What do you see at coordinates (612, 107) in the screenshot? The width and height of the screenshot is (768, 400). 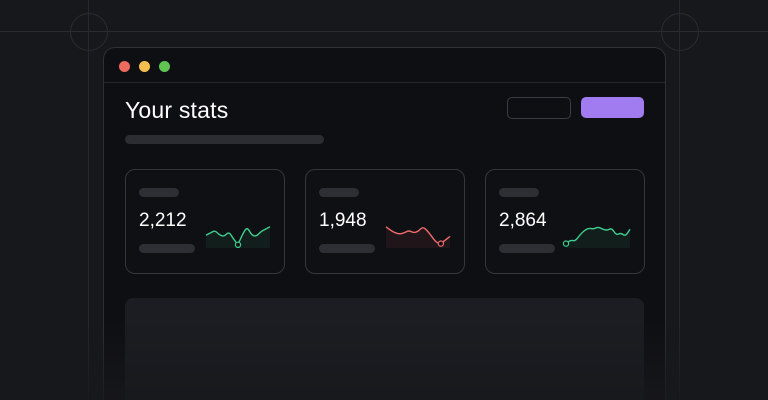 I see `primary-button` at bounding box center [612, 107].